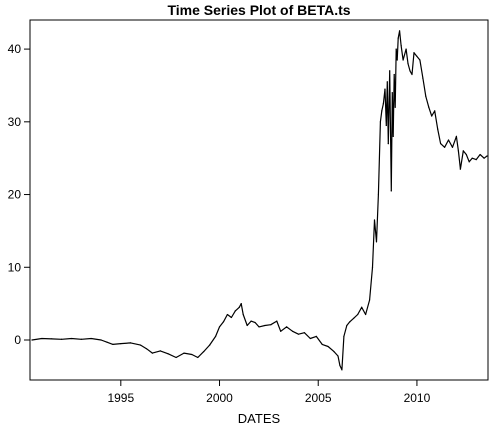  What do you see at coordinates (15, 195) in the screenshot?
I see `y-tick-label: 20` at bounding box center [15, 195].